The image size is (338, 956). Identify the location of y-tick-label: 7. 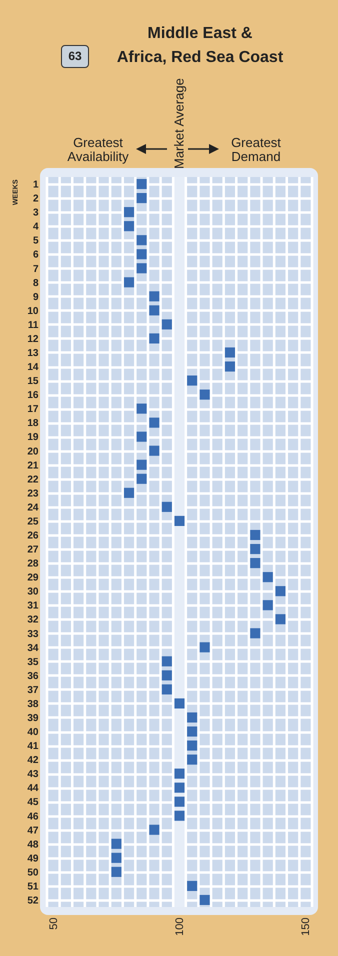
(35, 269).